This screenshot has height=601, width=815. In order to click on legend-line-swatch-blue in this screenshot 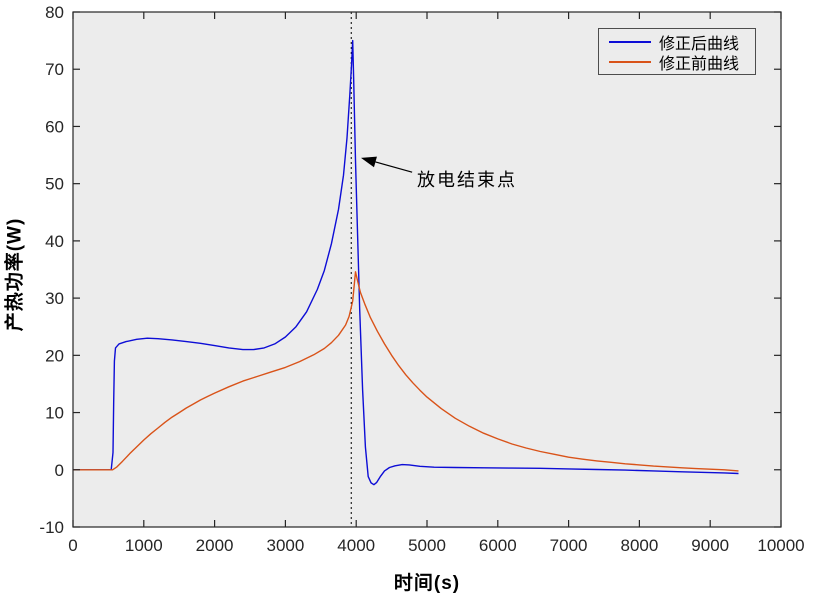, I will do `click(630, 42)`.